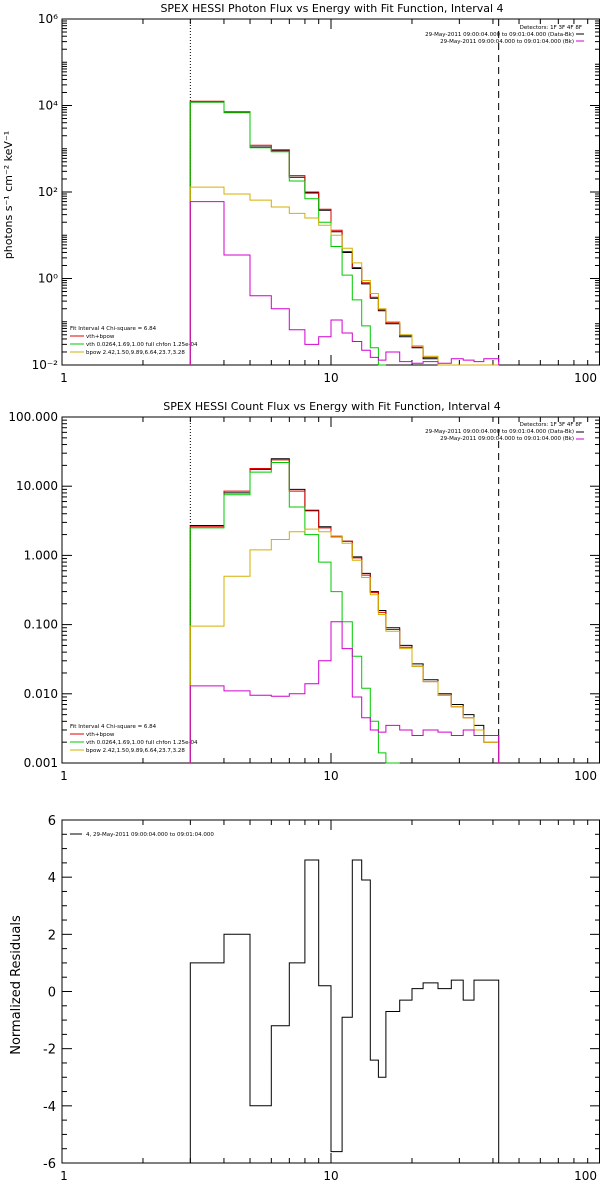  What do you see at coordinates (551, 425) in the screenshot?
I see `count-legend-line-0: Detectors: 1F 3F 4F 8F` at bounding box center [551, 425].